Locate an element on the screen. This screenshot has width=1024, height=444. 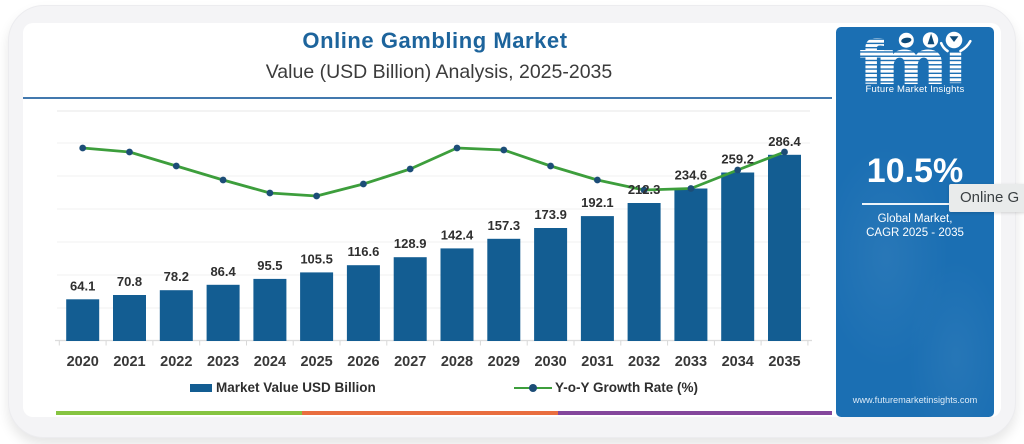
svg-text: 2035 is located at coordinates (784, 362).